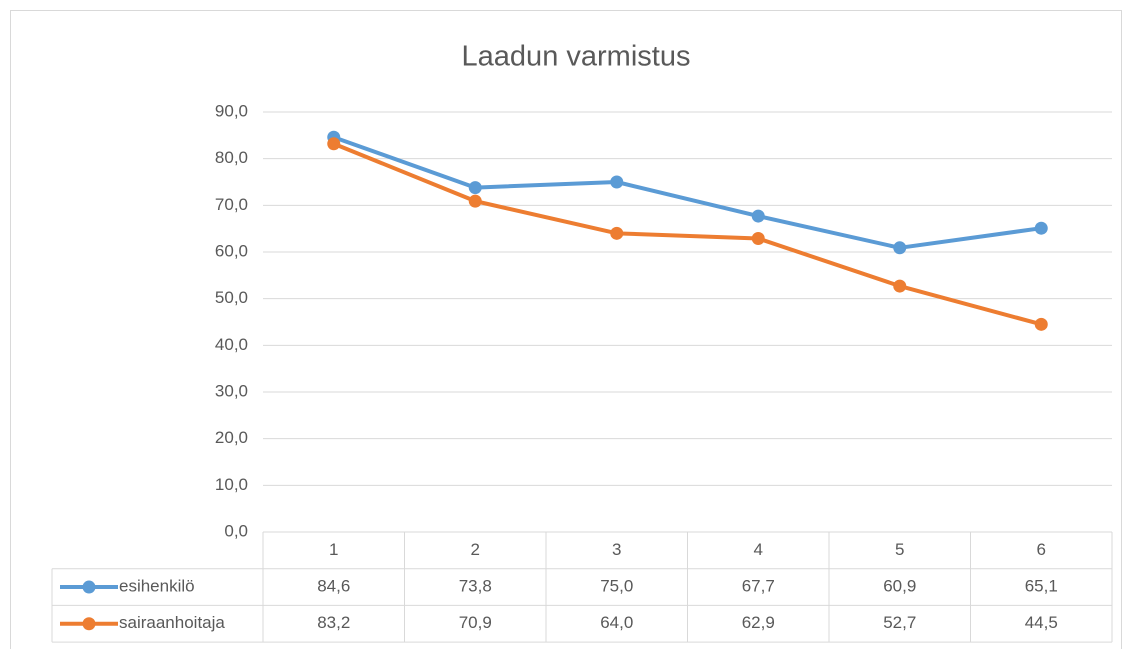 The image size is (1132, 649). Describe the element at coordinates (1041, 622) in the screenshot. I see `table-value: 44,5` at that location.